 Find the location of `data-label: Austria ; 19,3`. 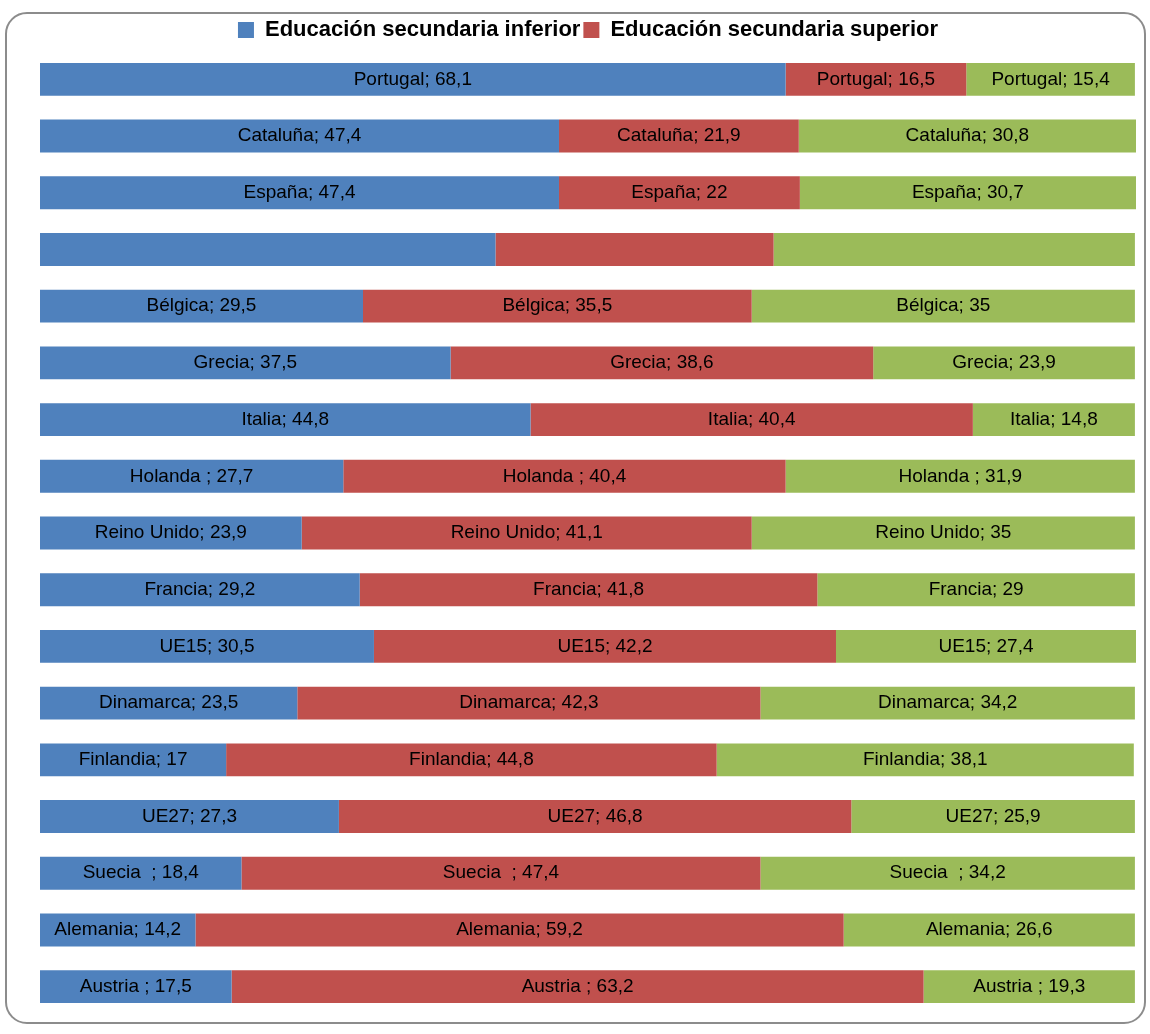

data-label: Austria ; 19,3 is located at coordinates (1029, 985).